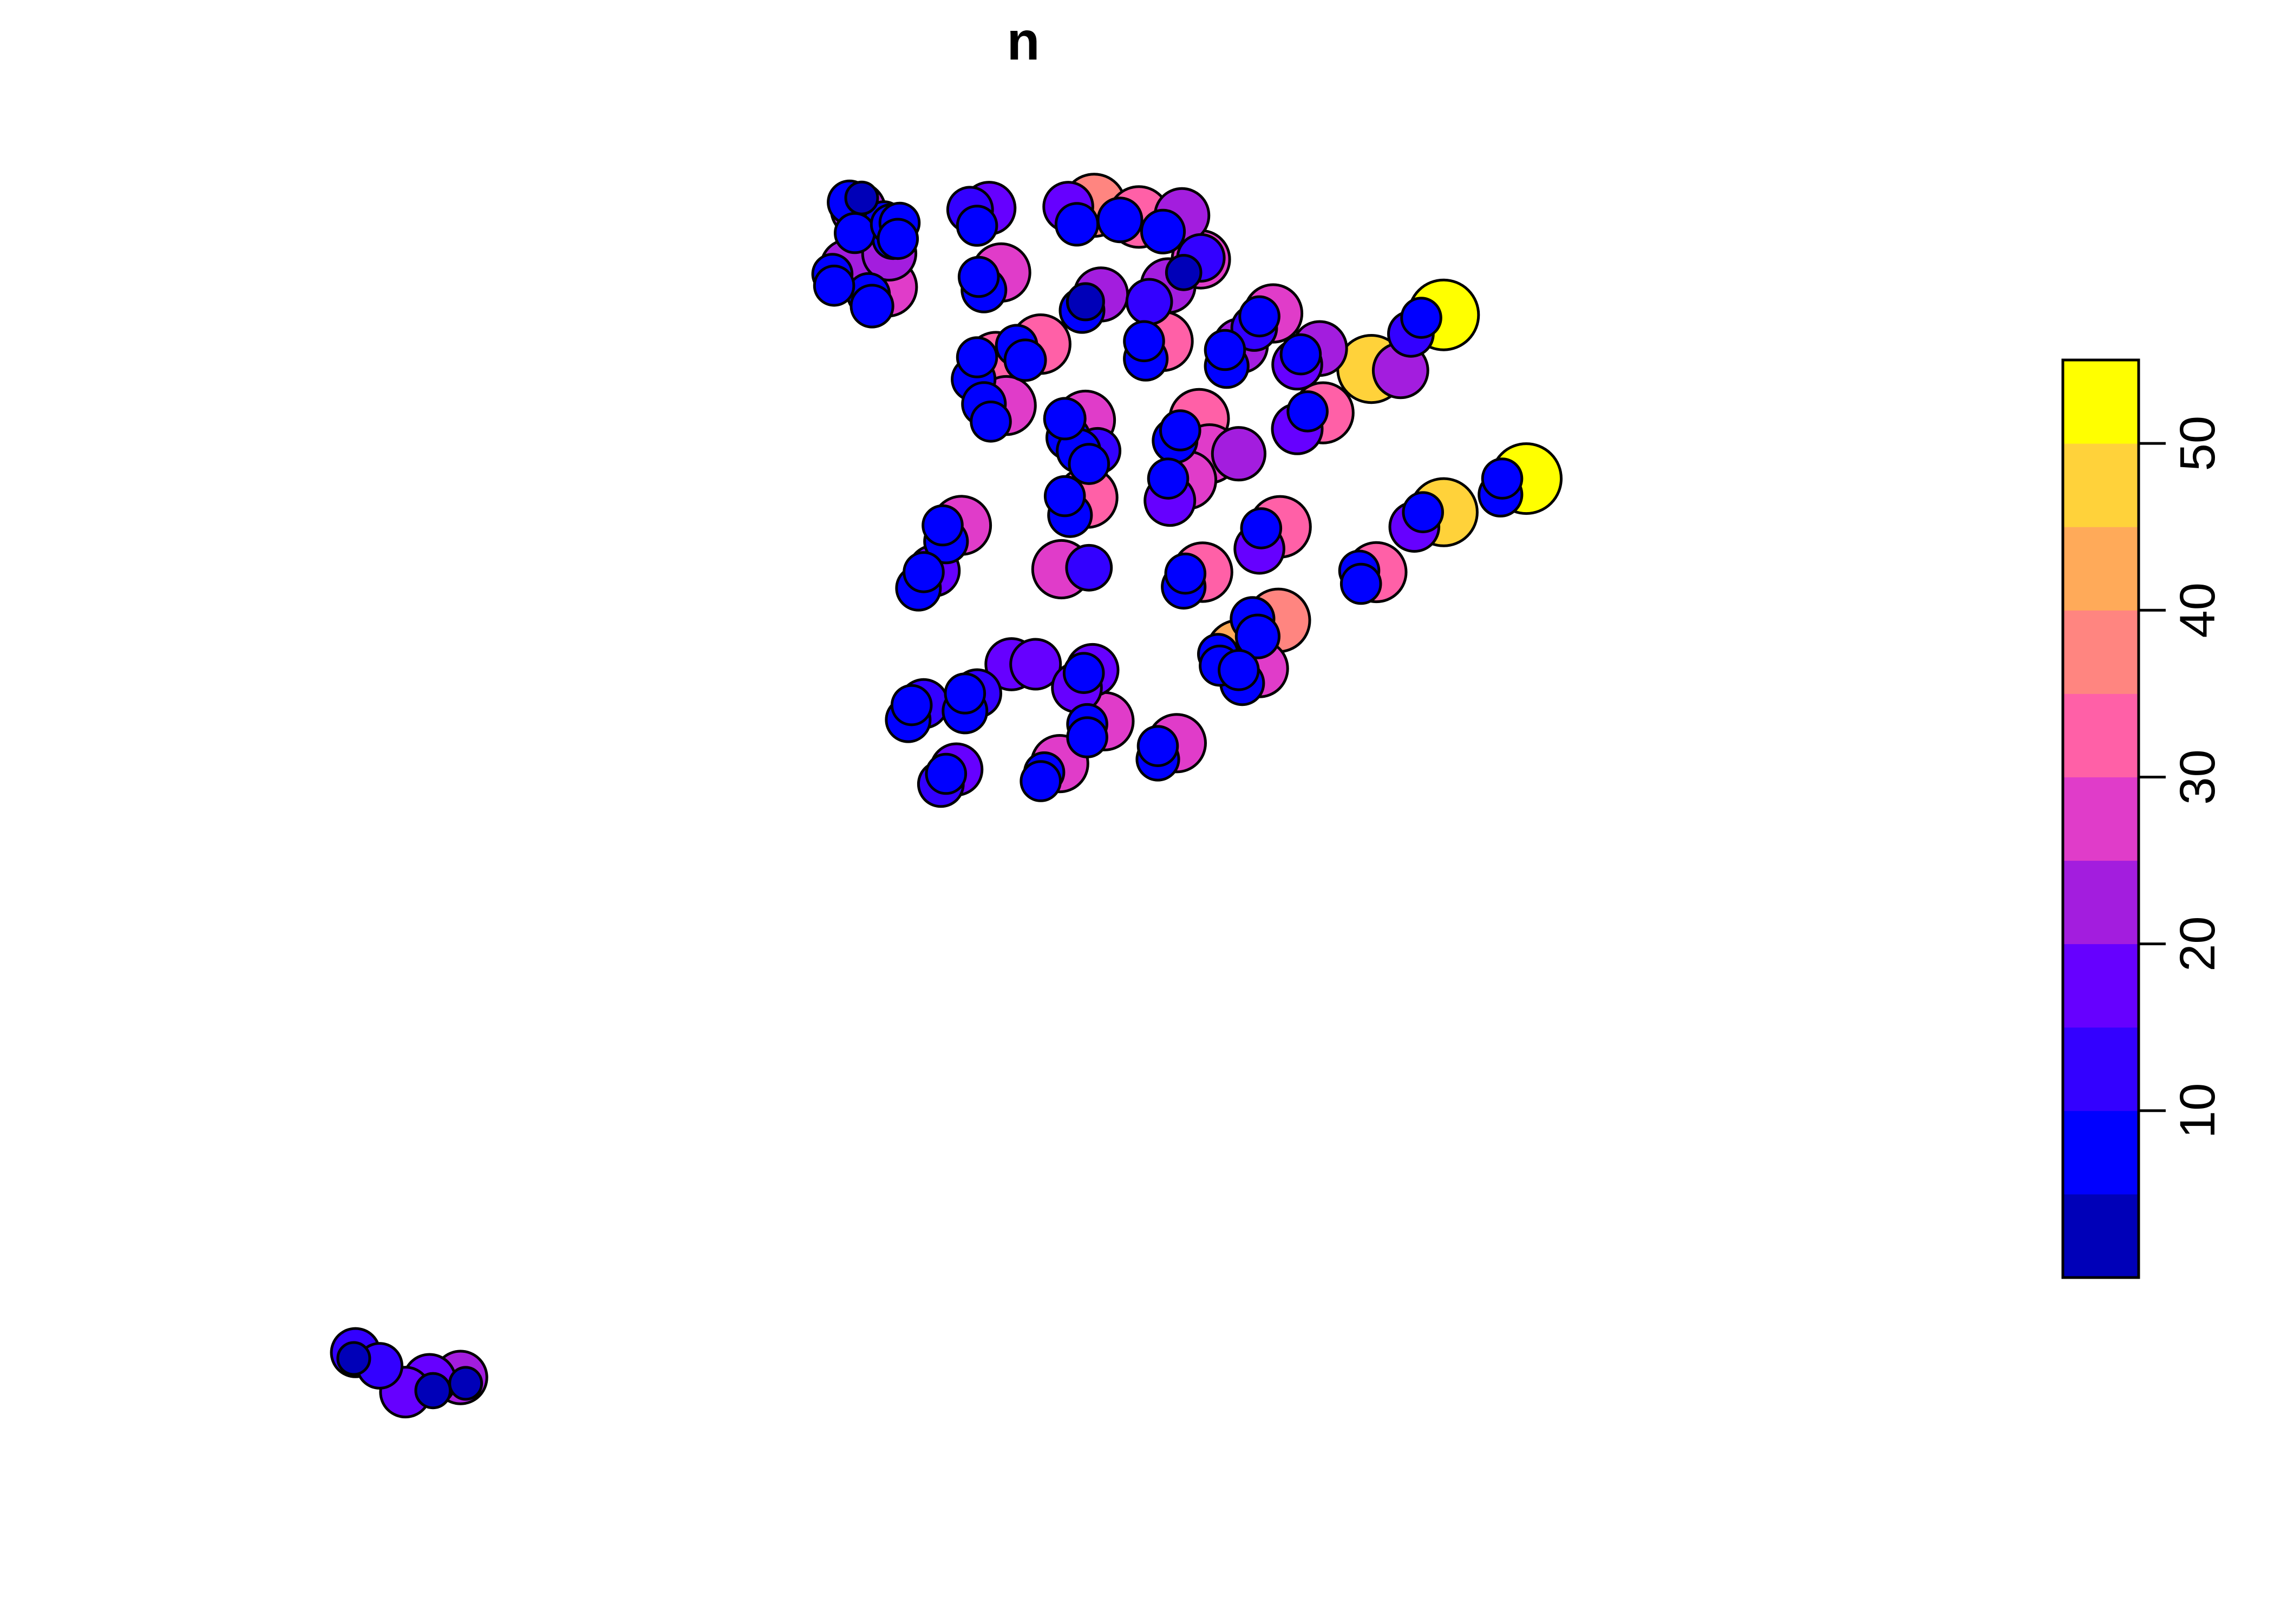 Image resolution: width=2274 pixels, height=1624 pixels. Describe the element at coordinates (2198, 943) in the screenshot. I see `legend-tick-label-20: 20` at that location.